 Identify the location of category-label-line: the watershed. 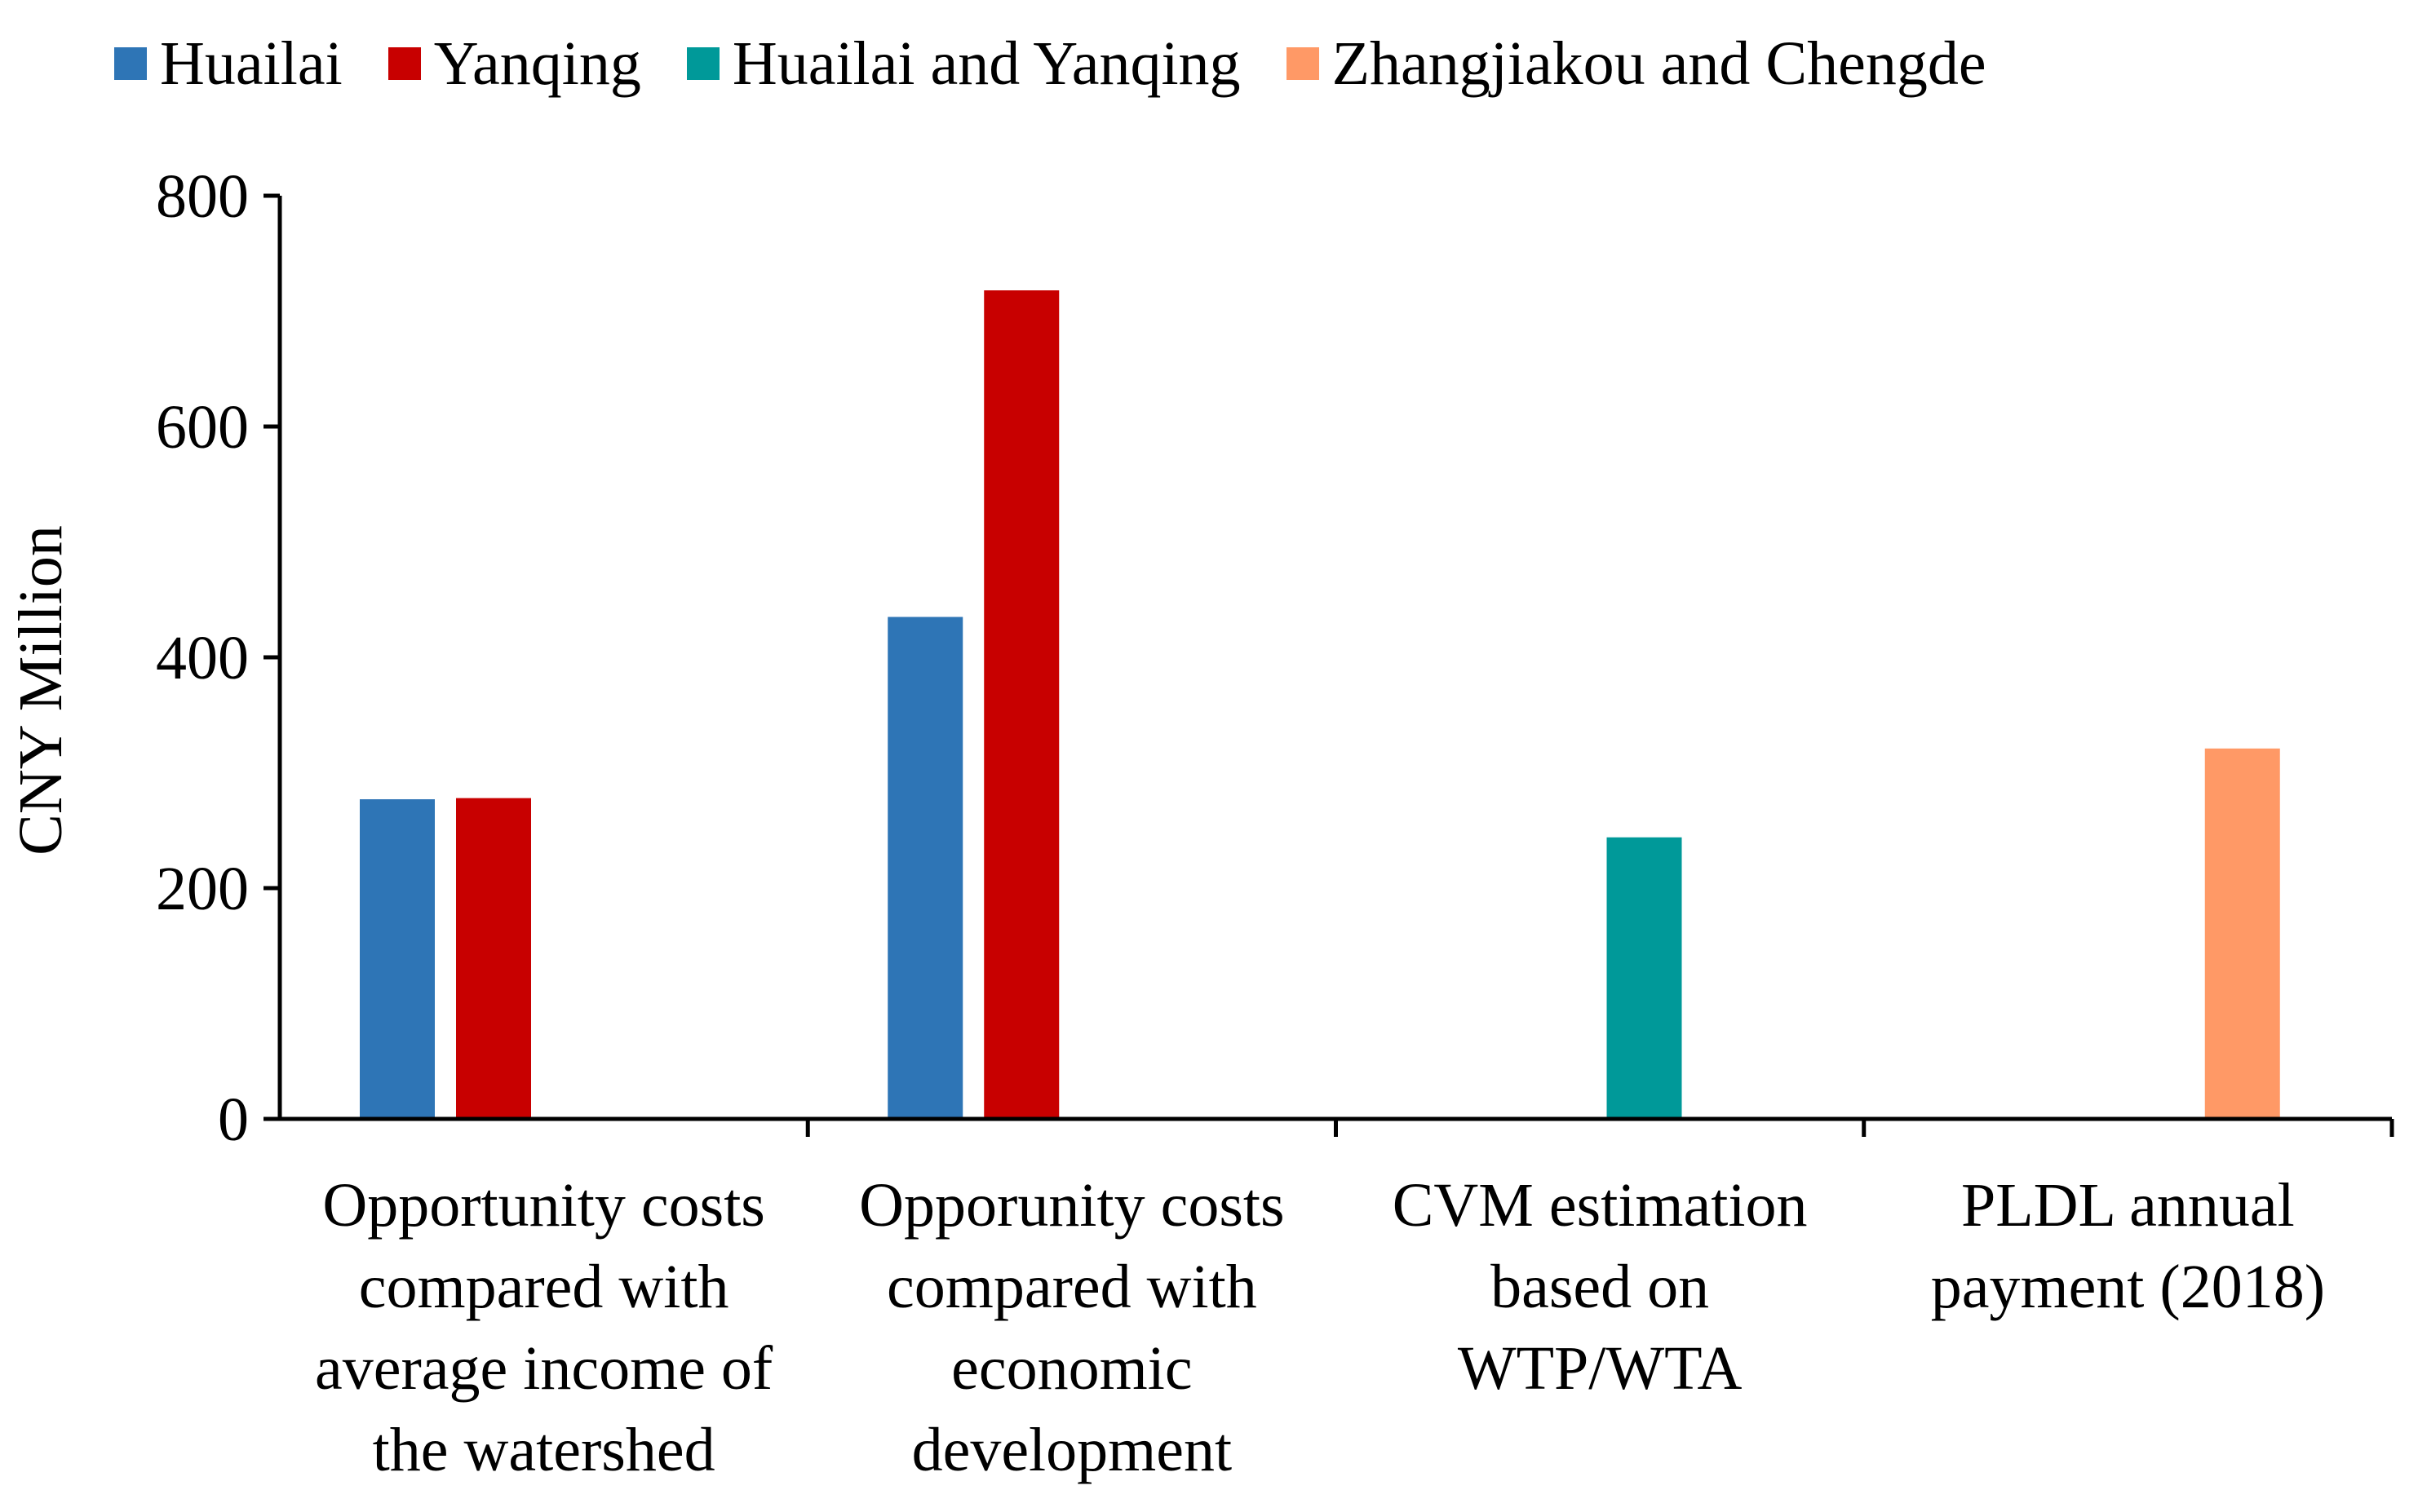
(543, 1450).